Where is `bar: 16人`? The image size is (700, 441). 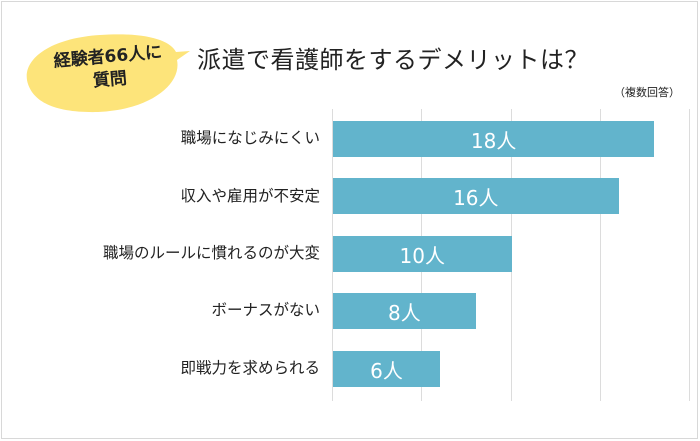
bar: 16人 is located at coordinates (476, 196).